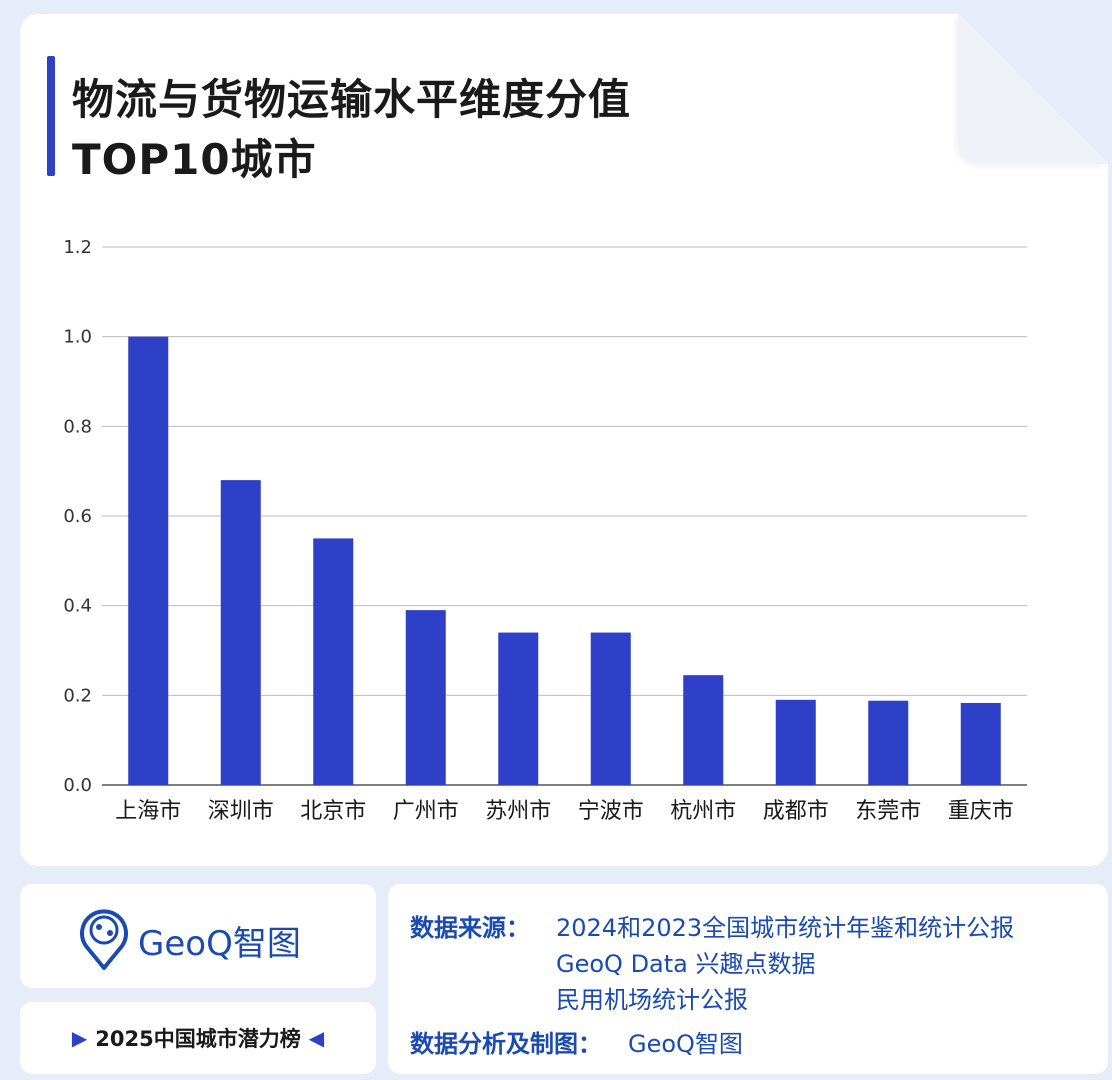 The image size is (1112, 1080). Describe the element at coordinates (686, 964) in the screenshot. I see `data-source-line-2: GeoQ Data 兴趣点数据` at that location.